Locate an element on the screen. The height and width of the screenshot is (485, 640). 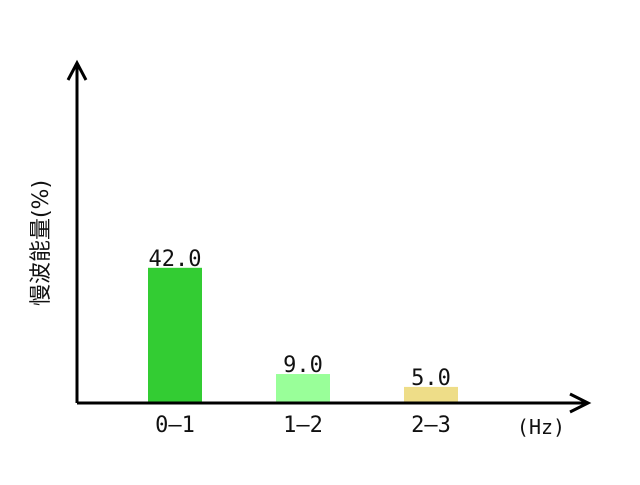
y-axis-label: 慢波能量(%) is located at coordinates (41, 243).